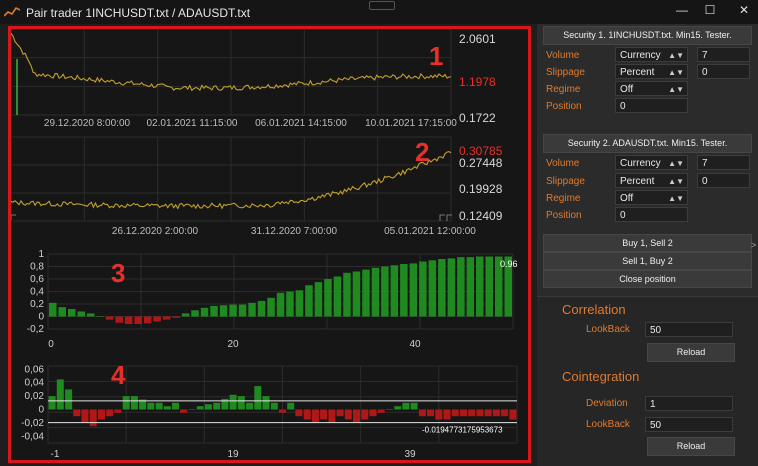 This screenshot has width=758, height=466. What do you see at coordinates (422, 152) in the screenshot?
I see `chart2-annotation-label: 2` at bounding box center [422, 152].